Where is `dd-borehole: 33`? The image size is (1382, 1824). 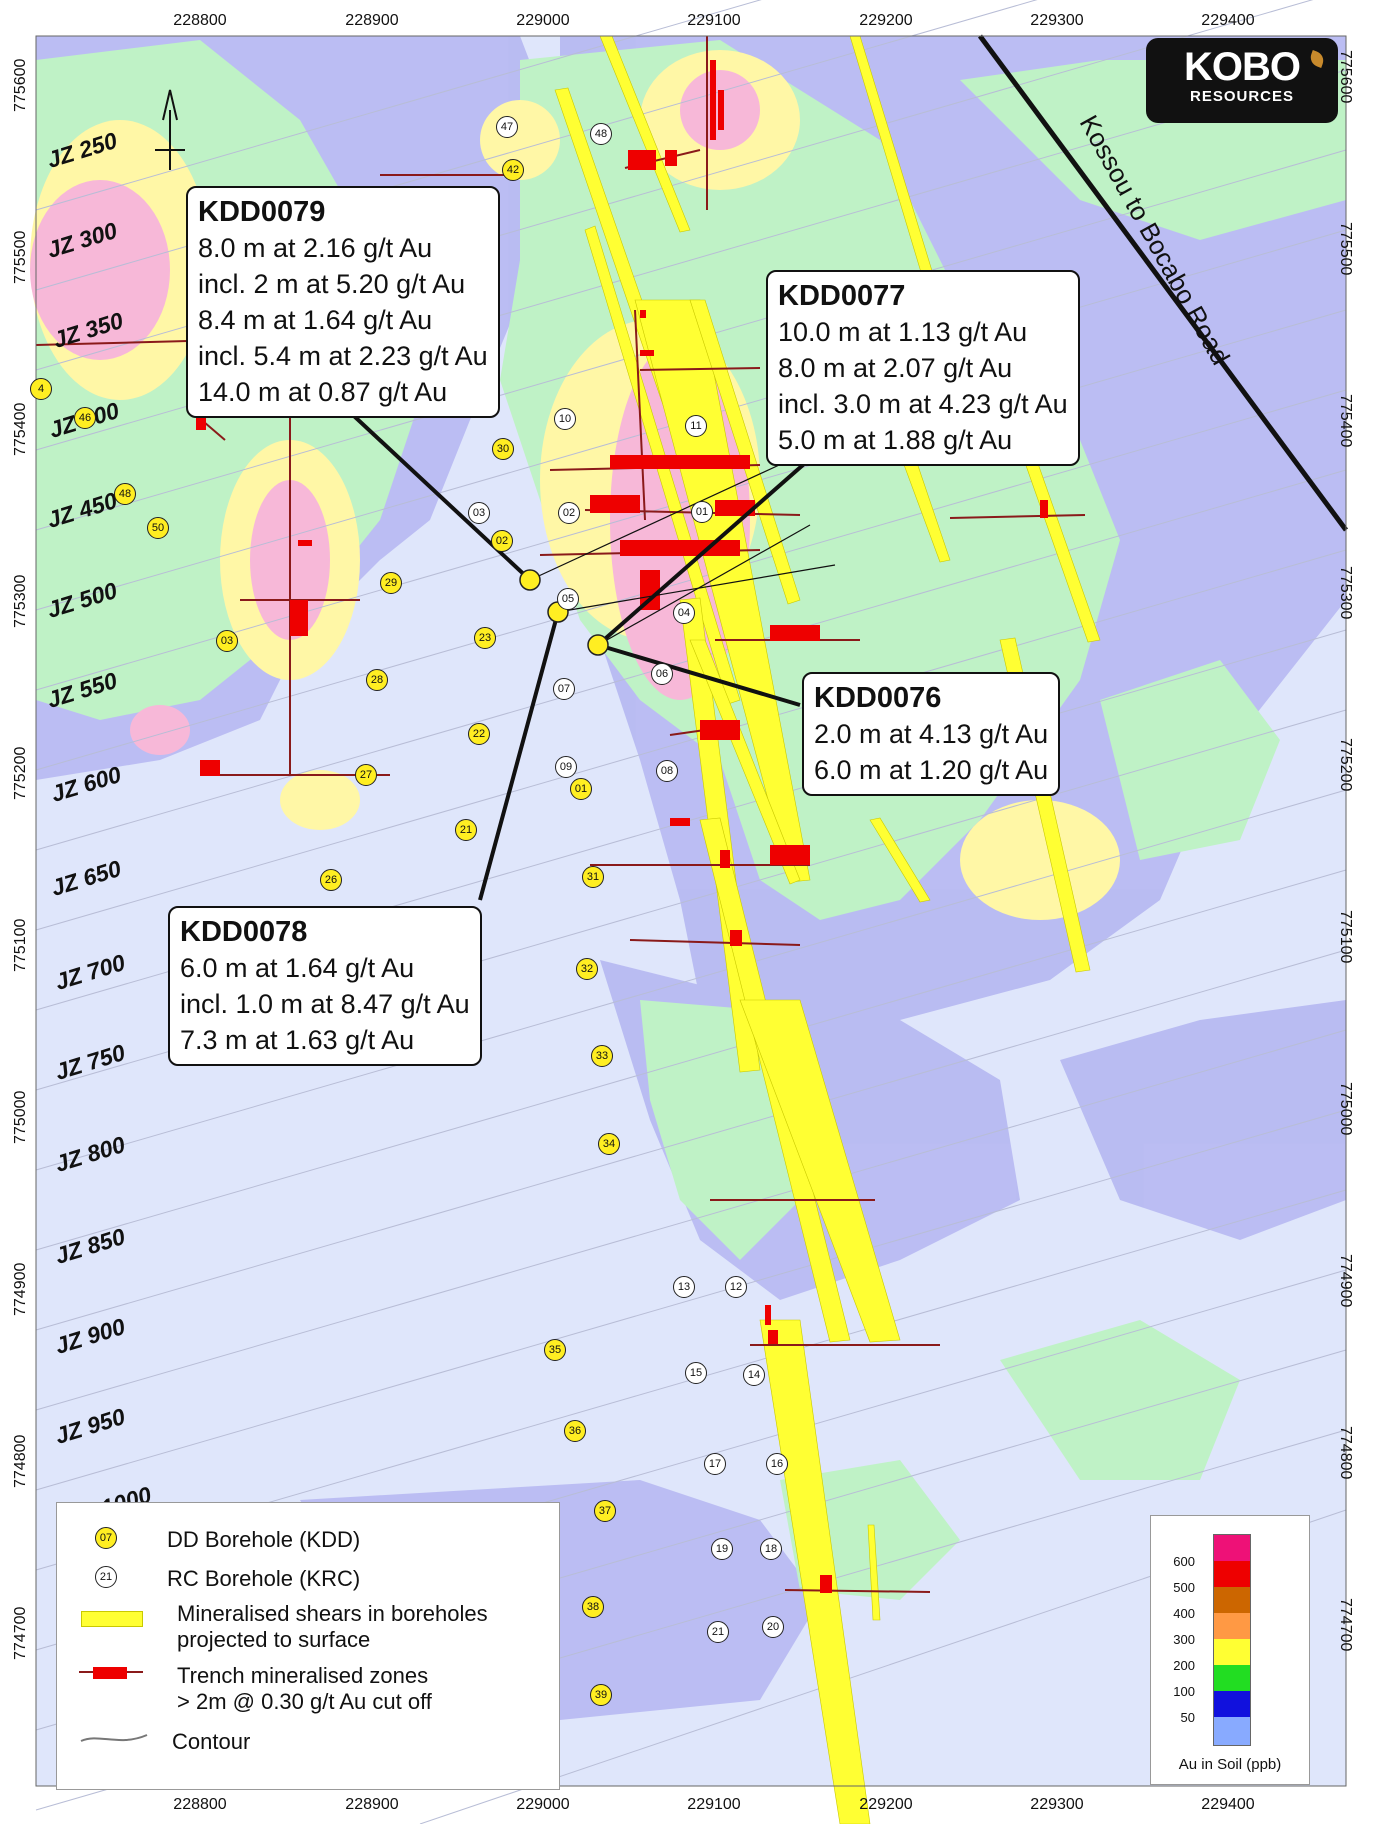 dd-borehole: 33 is located at coordinates (602, 1056).